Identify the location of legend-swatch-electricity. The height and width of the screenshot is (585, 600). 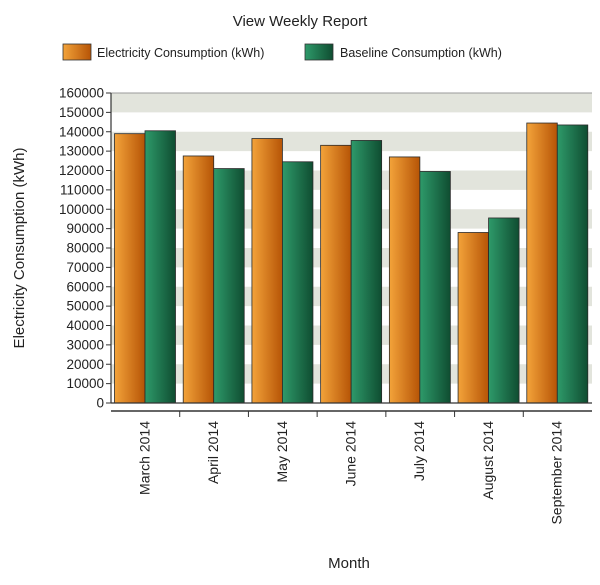
(77, 52).